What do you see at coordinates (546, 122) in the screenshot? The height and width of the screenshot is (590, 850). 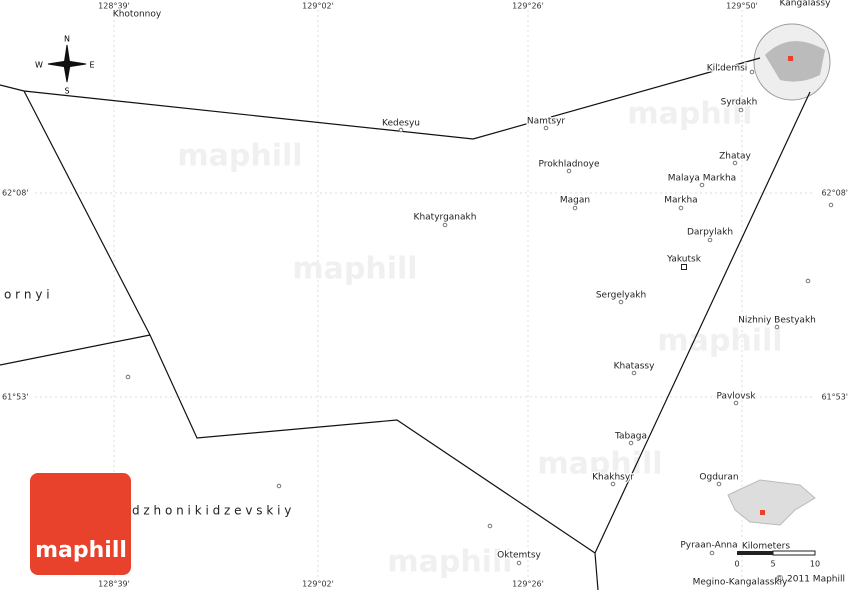 I see `place-label: Namtsyr` at bounding box center [546, 122].